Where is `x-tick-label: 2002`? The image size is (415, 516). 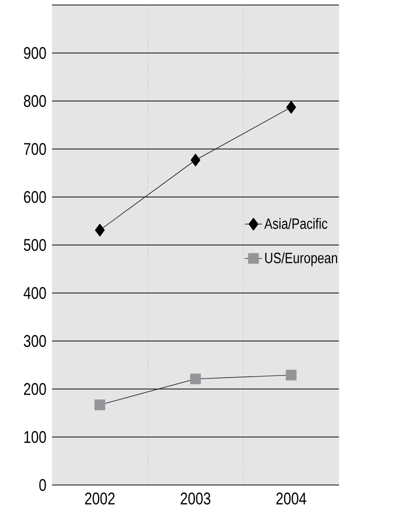 x-tick-label: 2002 is located at coordinates (100, 498).